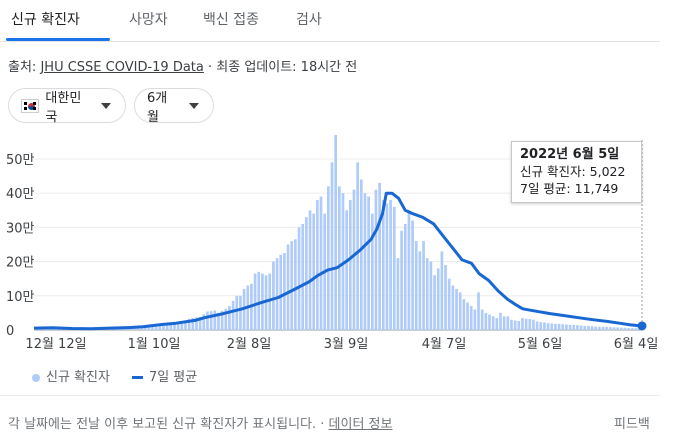  I want to click on x-tick-label: 1월 10일, so click(154, 344).